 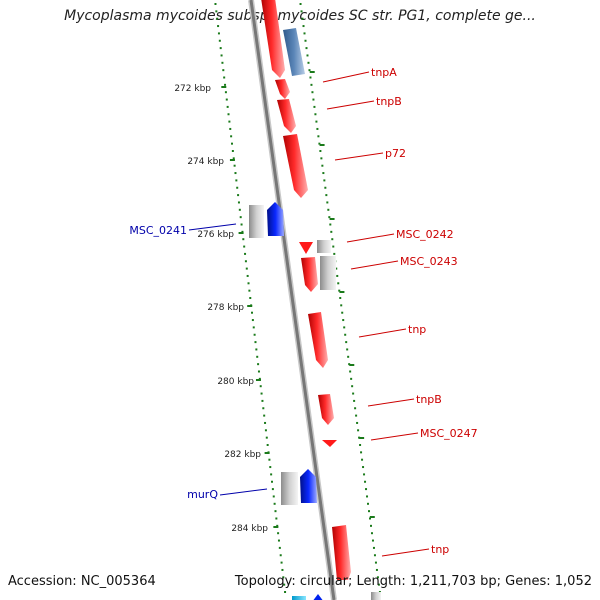 I want to click on scale-tick-label: 284 kbp, so click(x=249, y=529).